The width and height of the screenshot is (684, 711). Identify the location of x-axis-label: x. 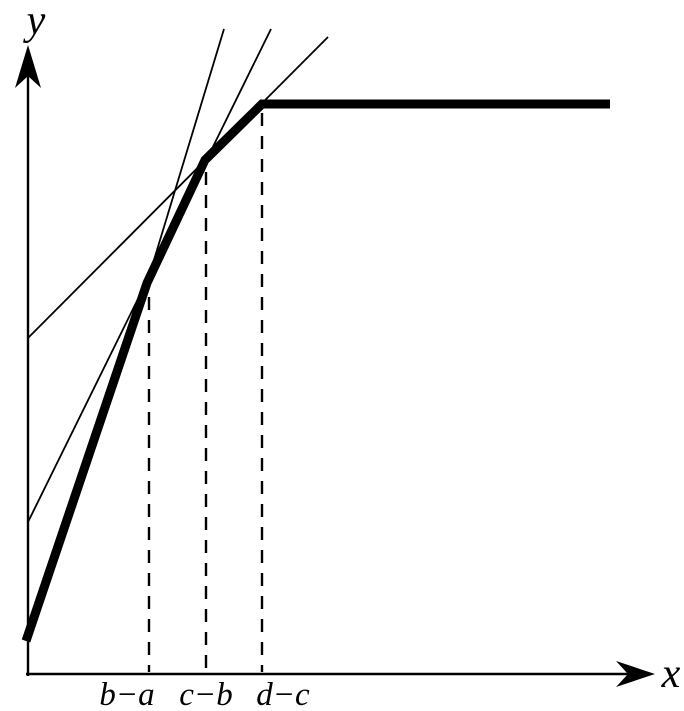
(671, 674).